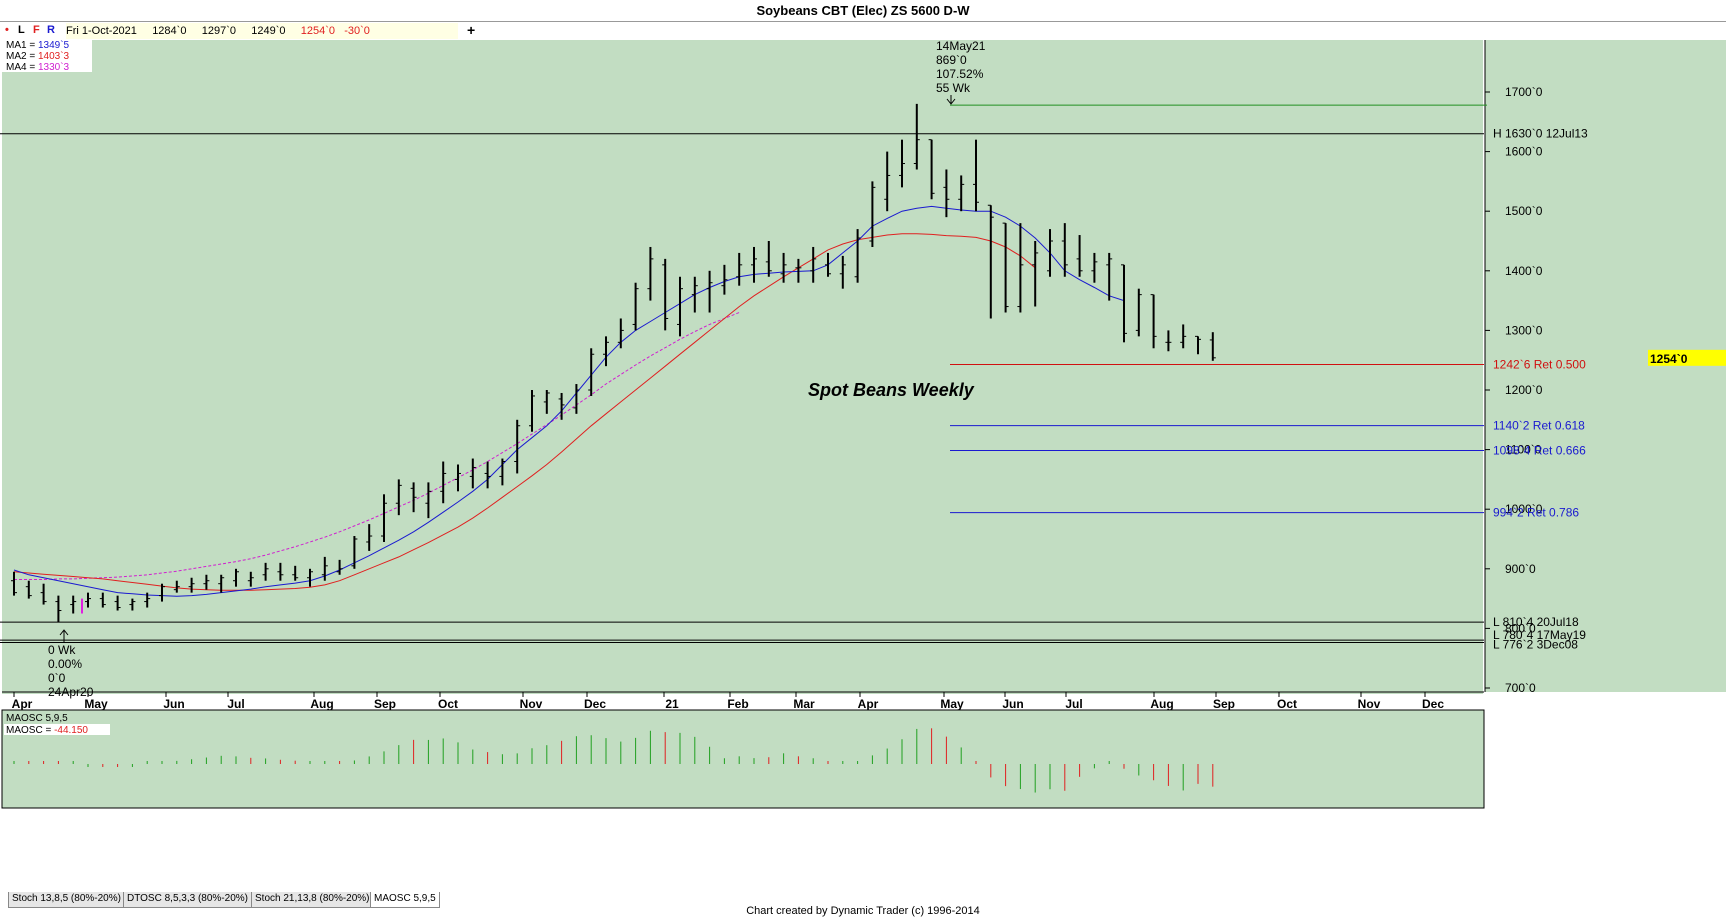  Describe the element at coordinates (1524, 330) in the screenshot. I see `y-tick-label: 1300`0` at that location.